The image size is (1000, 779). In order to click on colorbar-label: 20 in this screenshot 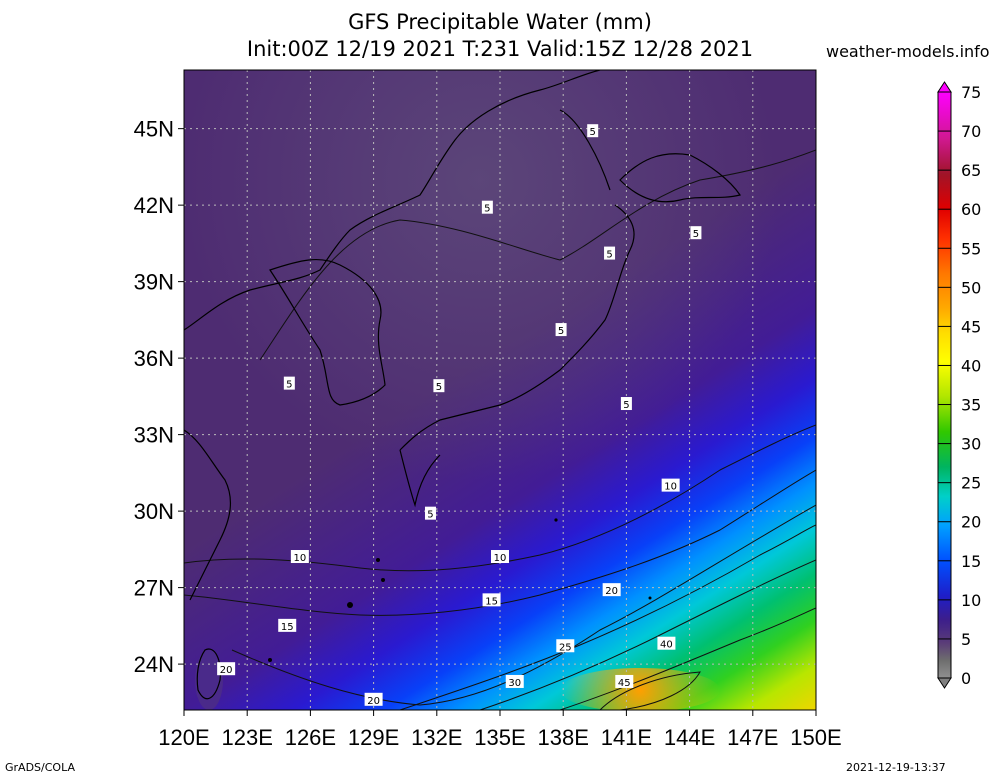, I will do `click(971, 522)`.